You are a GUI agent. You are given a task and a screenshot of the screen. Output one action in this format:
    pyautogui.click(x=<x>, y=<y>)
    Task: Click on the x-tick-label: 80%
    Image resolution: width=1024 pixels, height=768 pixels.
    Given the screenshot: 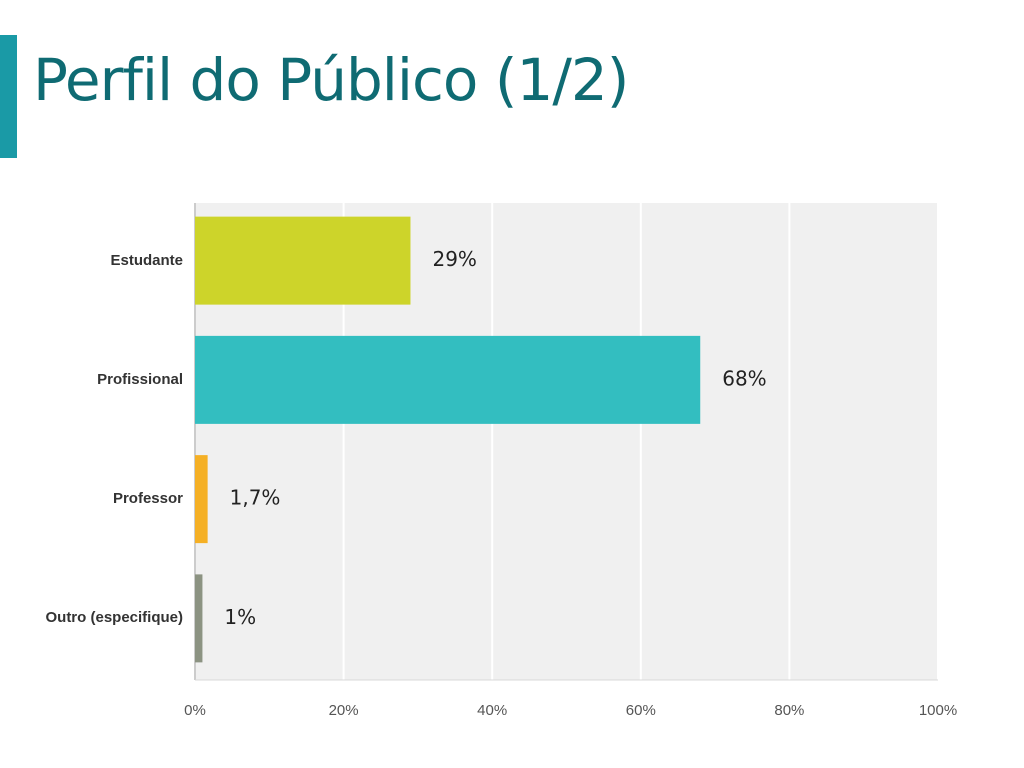 What is the action you would take?
    pyautogui.click(x=789, y=710)
    